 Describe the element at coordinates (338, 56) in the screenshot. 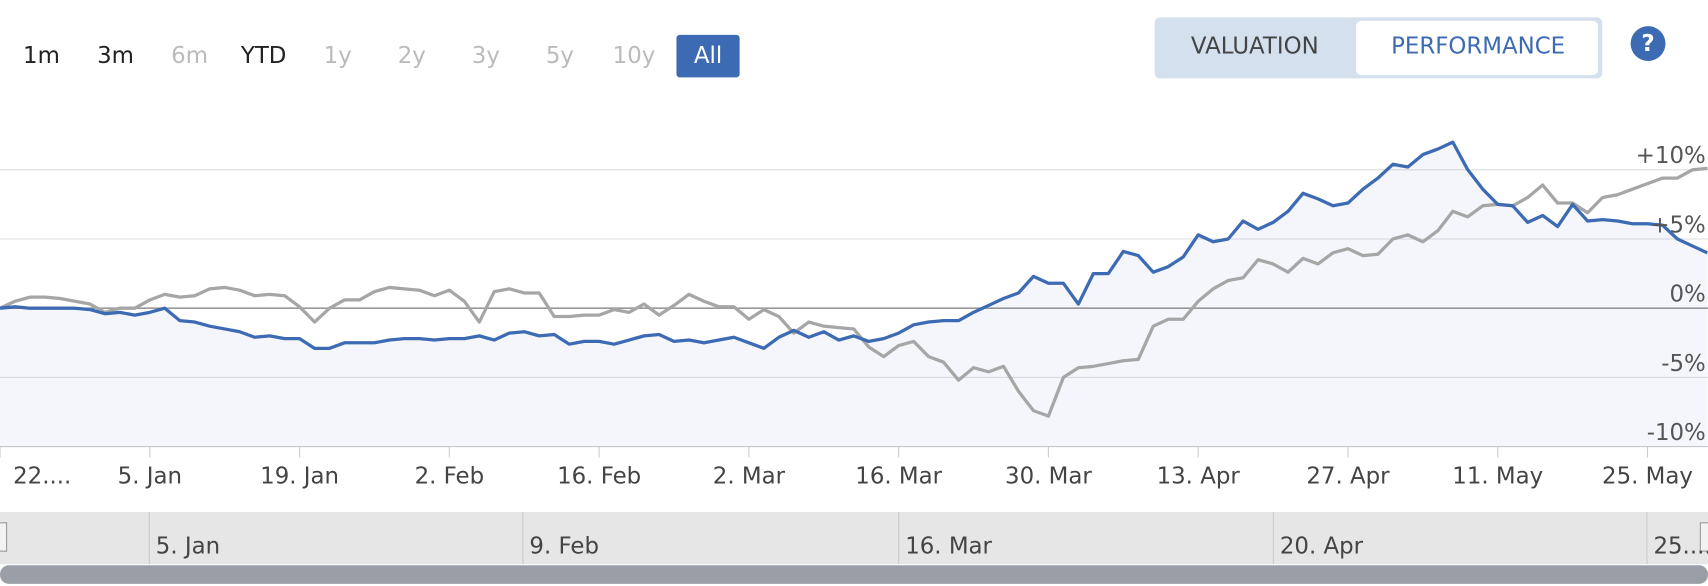

I see `range-button: 1y` at that location.